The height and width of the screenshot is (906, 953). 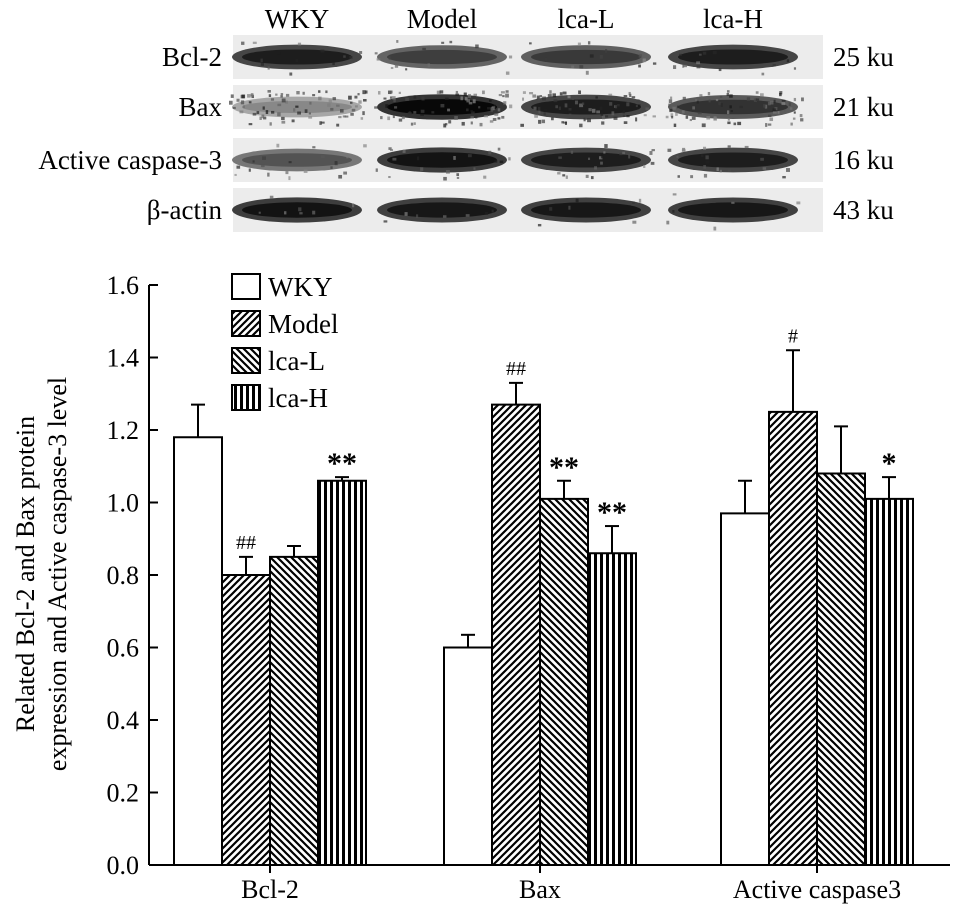 What do you see at coordinates (733, 19) in the screenshot?
I see `lane-label-lca-h: lca-H` at bounding box center [733, 19].